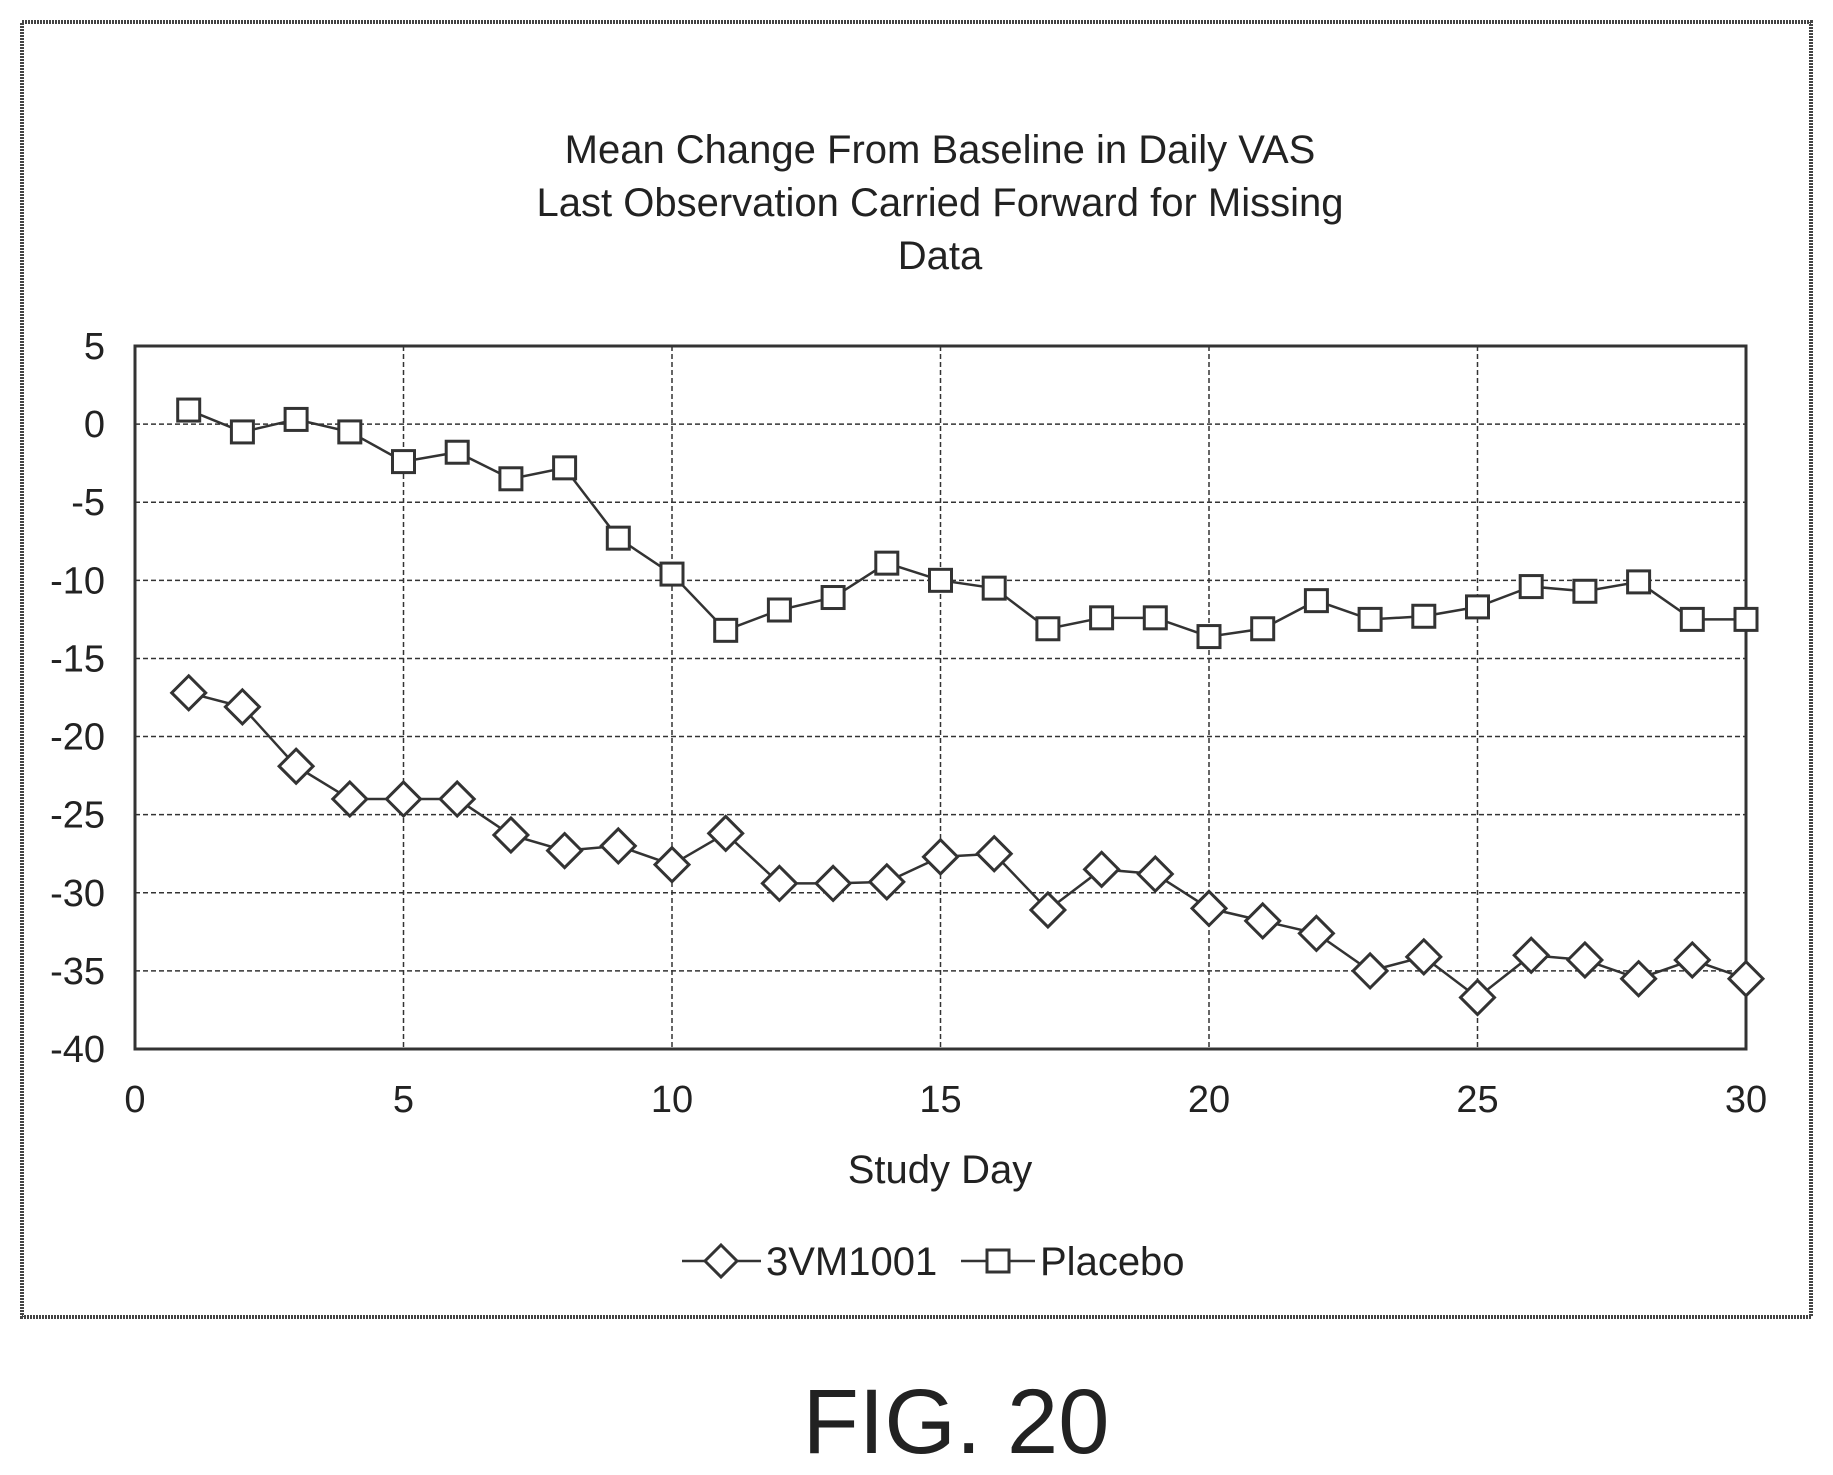 The image size is (1833, 1475). I want to click on legend: 3VM1001 Placebo, so click(933, 1262).